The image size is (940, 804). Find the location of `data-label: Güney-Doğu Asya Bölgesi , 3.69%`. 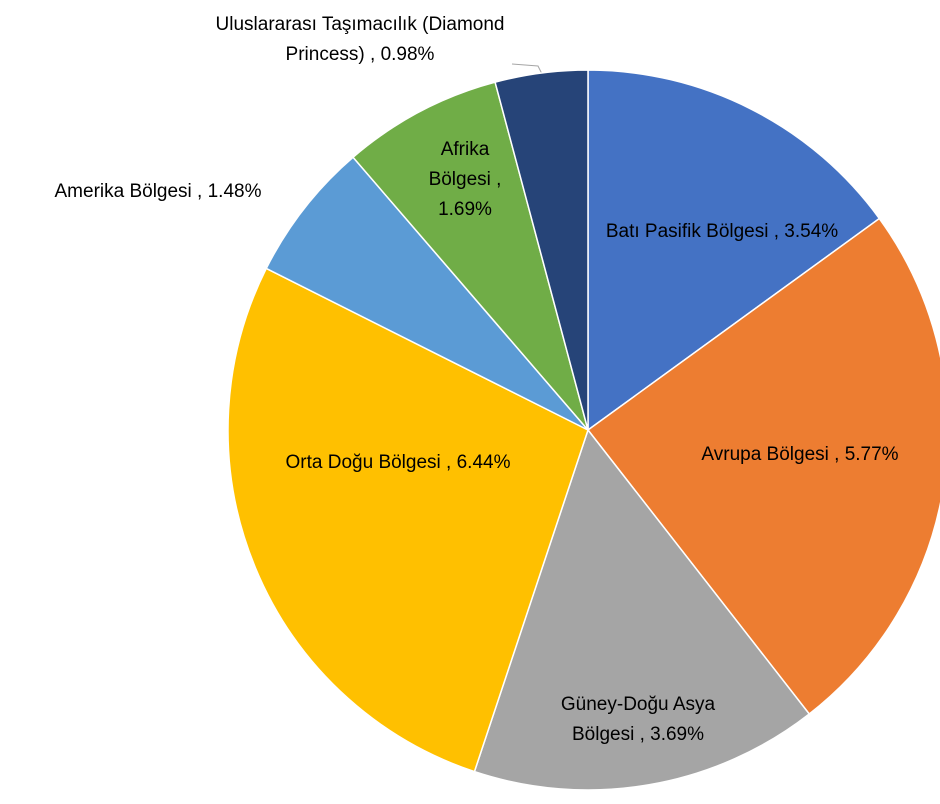

data-label: Güney-Doğu Asya Bölgesi , 3.69% is located at coordinates (638, 719).